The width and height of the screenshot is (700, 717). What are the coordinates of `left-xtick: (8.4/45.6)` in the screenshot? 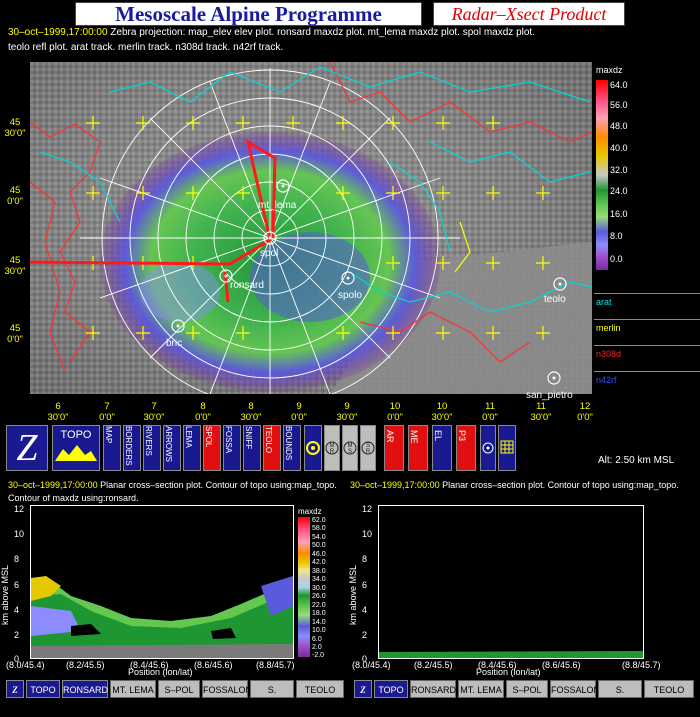 It's located at (149, 665).